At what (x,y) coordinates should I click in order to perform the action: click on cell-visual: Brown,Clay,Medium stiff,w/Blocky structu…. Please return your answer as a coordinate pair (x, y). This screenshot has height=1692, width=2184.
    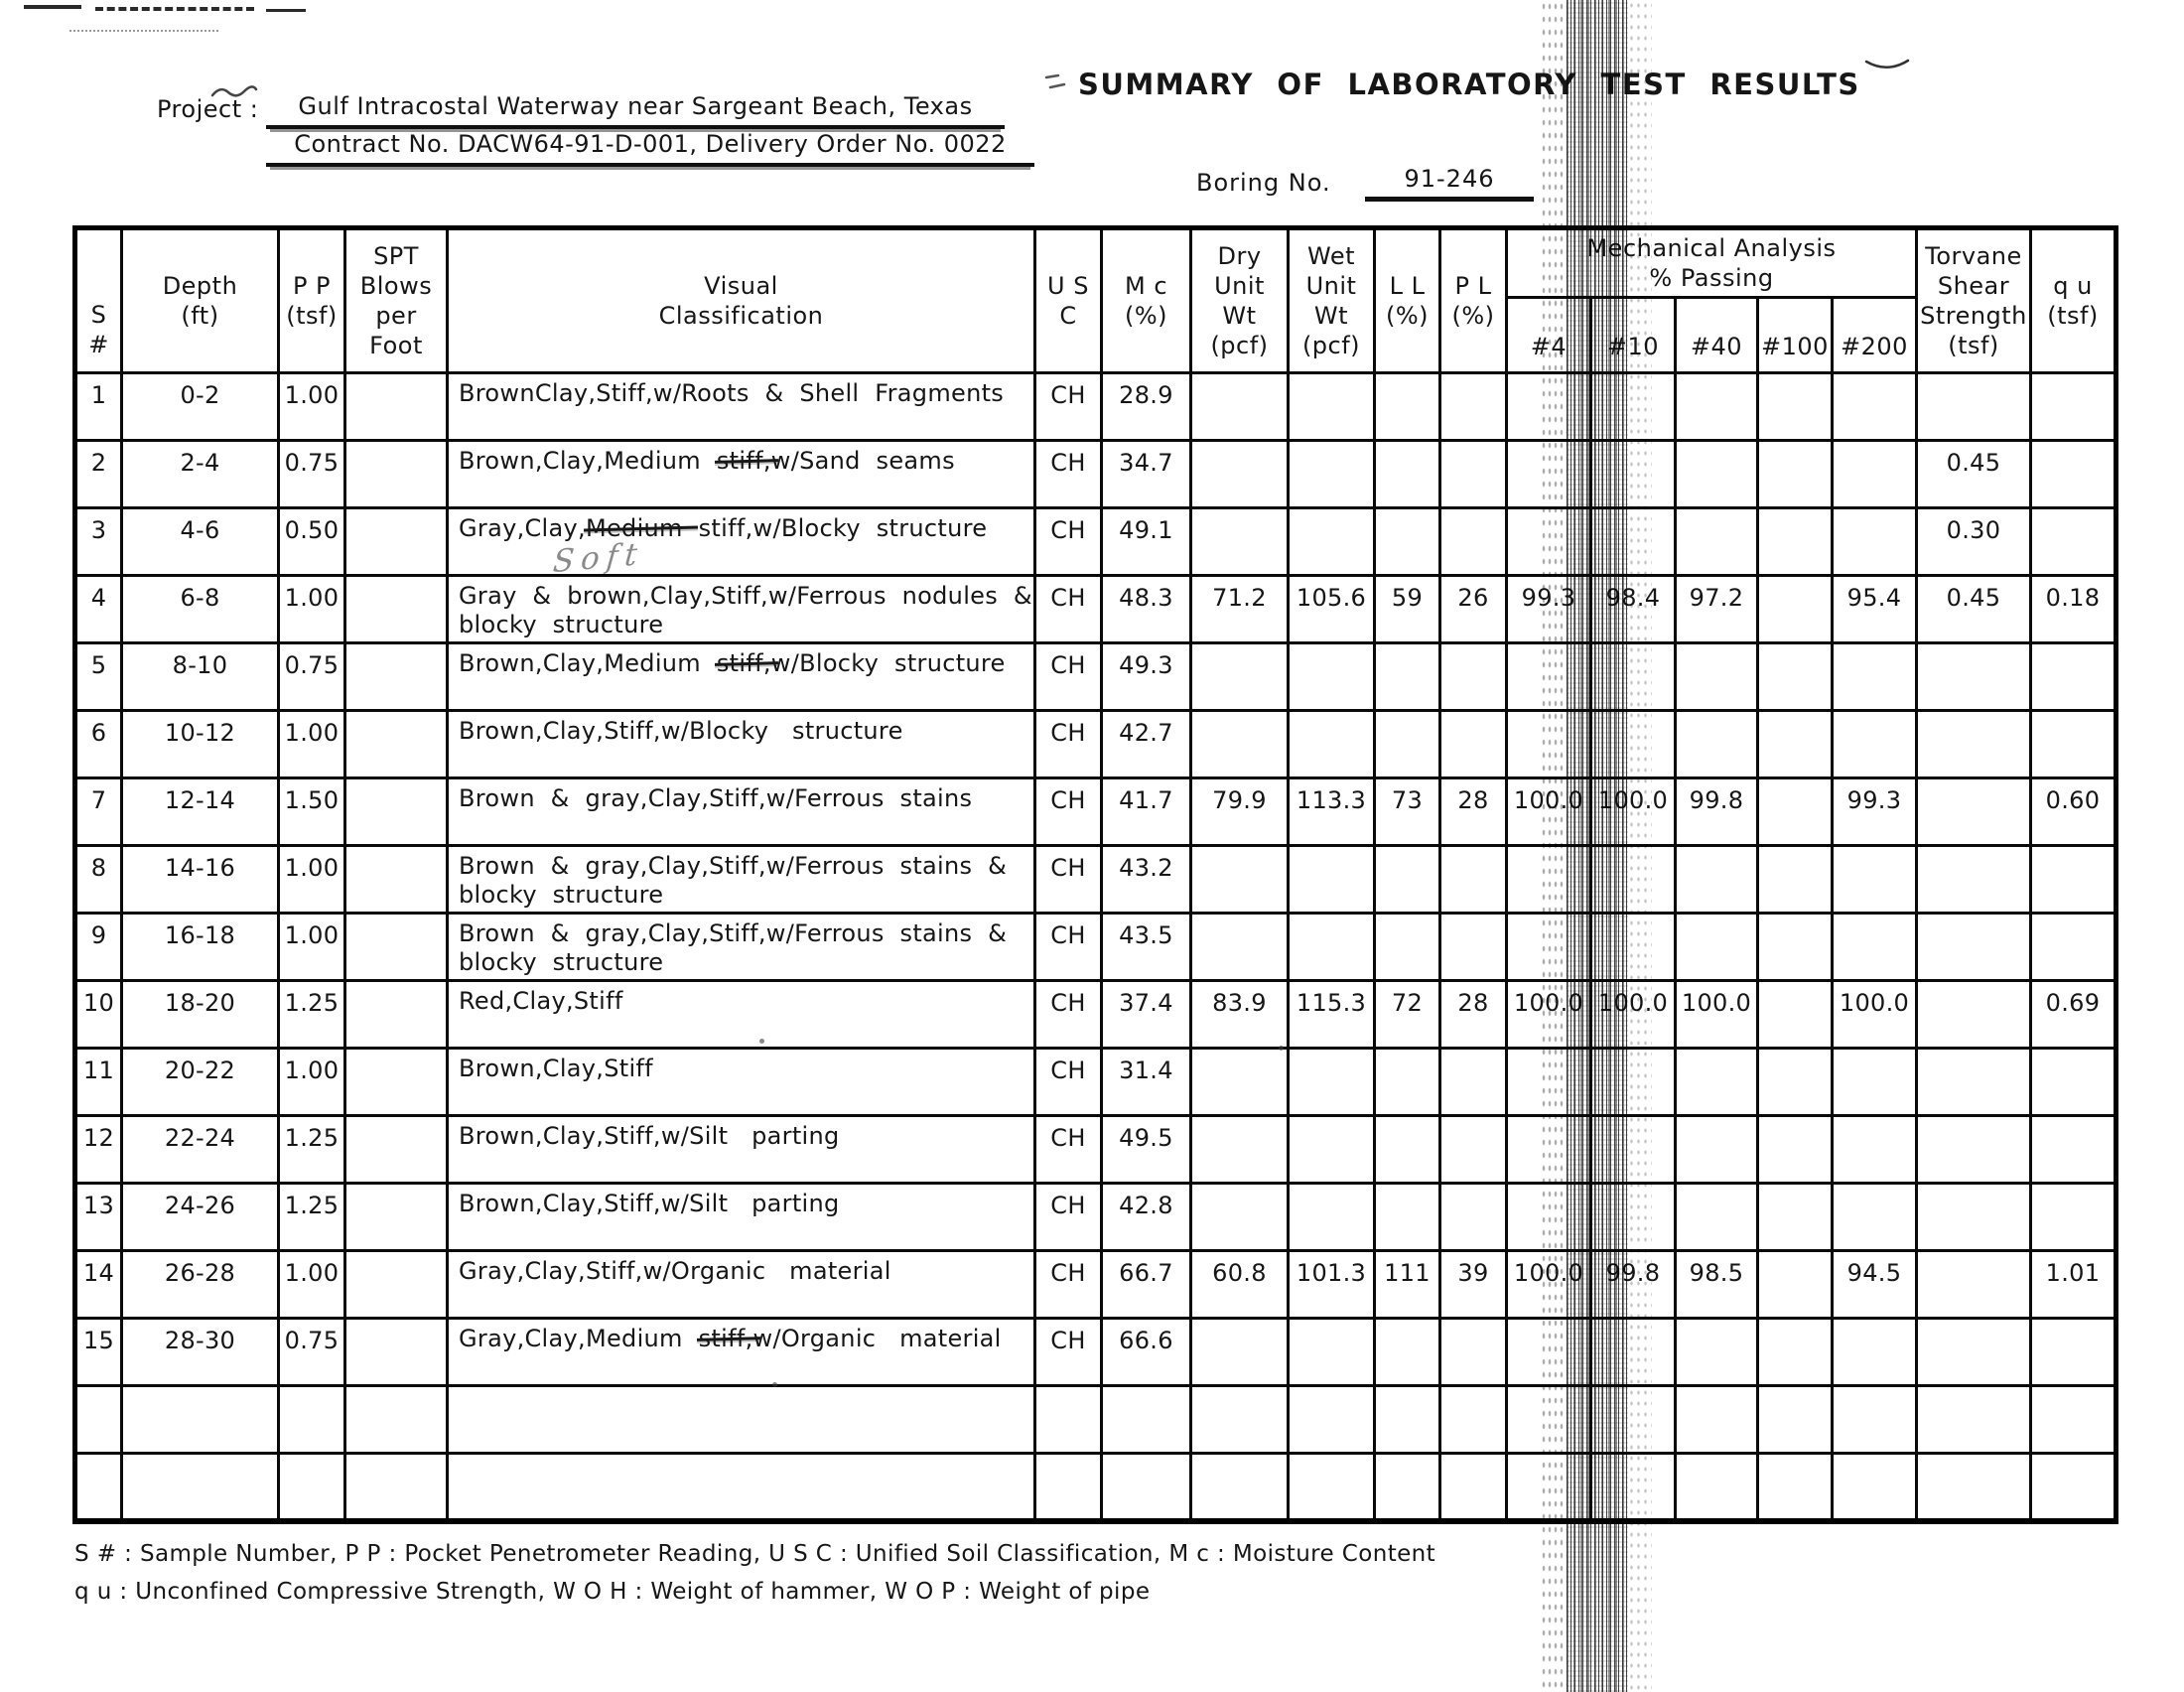
    Looking at the image, I should click on (741, 676).